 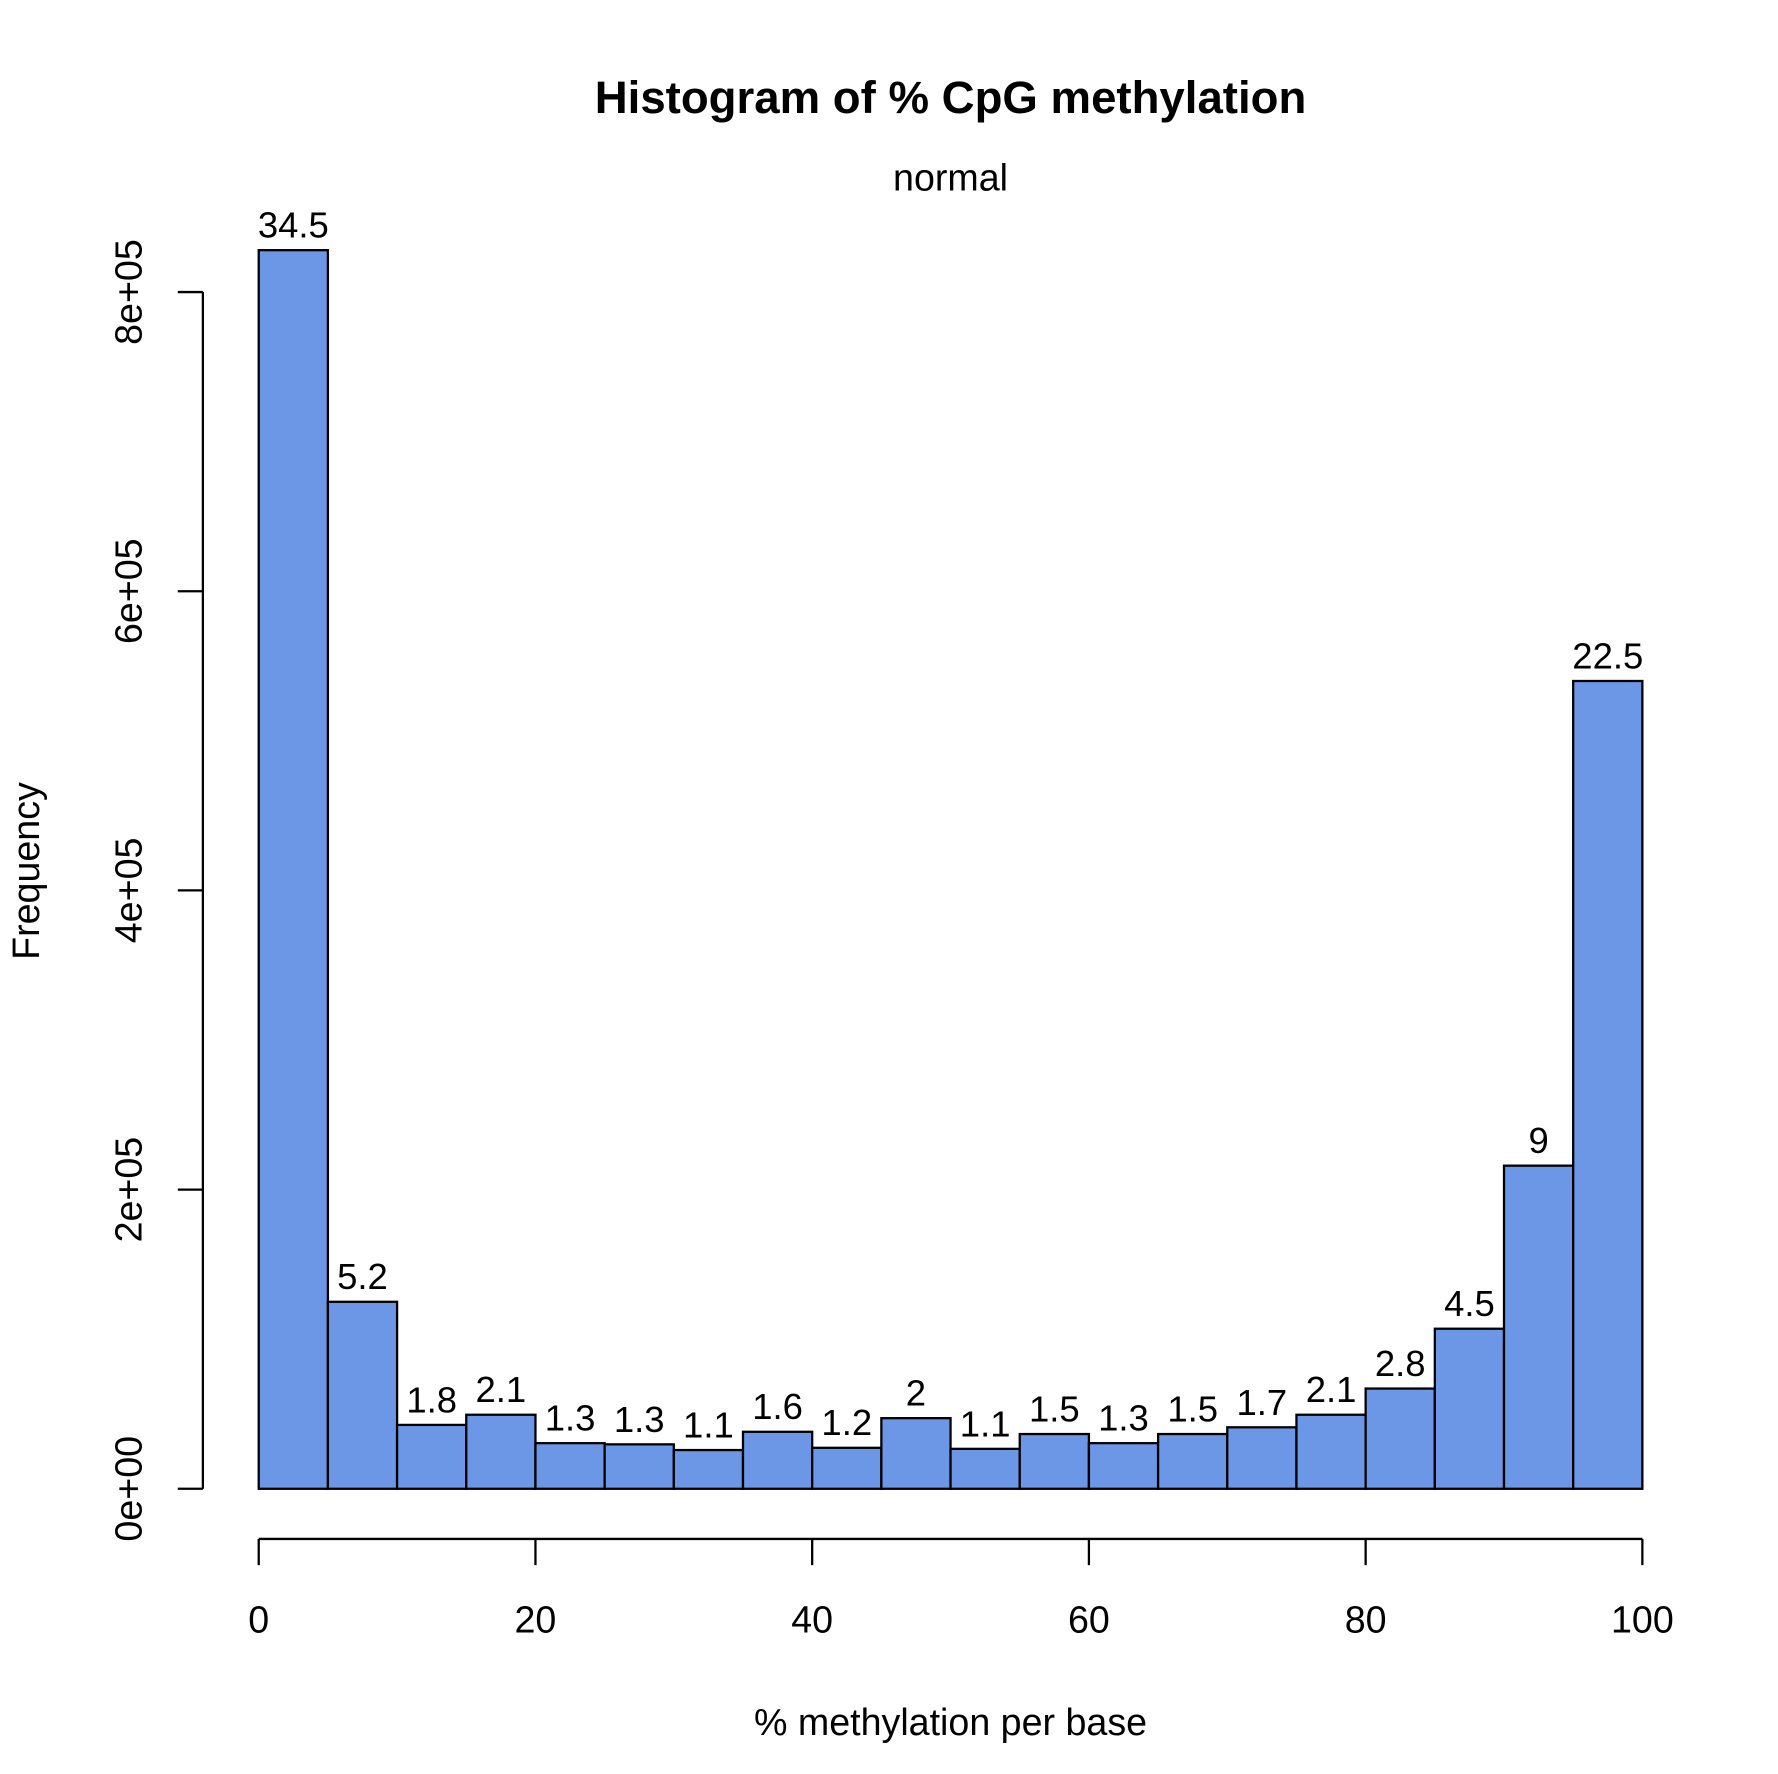 What do you see at coordinates (431, 1399) in the screenshot?
I see `bar-percent-label: 1.8` at bounding box center [431, 1399].